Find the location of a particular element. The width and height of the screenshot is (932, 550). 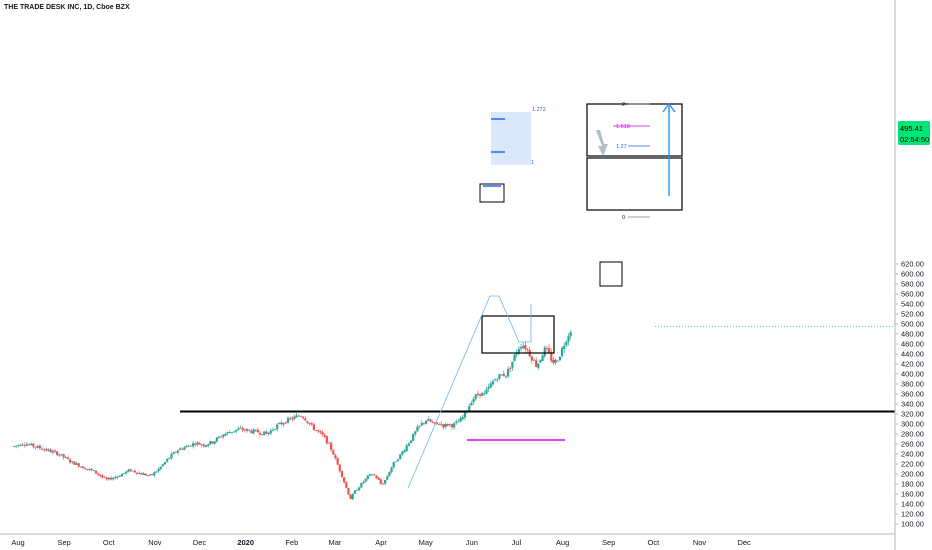

y-tick-label: 300.00 is located at coordinates (912, 424).